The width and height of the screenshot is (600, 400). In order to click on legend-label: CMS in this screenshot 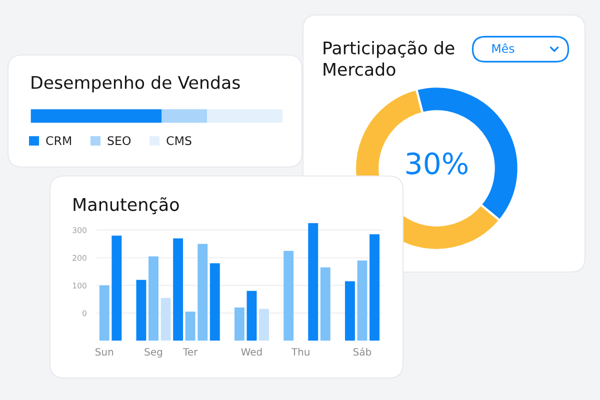, I will do `click(179, 141)`.